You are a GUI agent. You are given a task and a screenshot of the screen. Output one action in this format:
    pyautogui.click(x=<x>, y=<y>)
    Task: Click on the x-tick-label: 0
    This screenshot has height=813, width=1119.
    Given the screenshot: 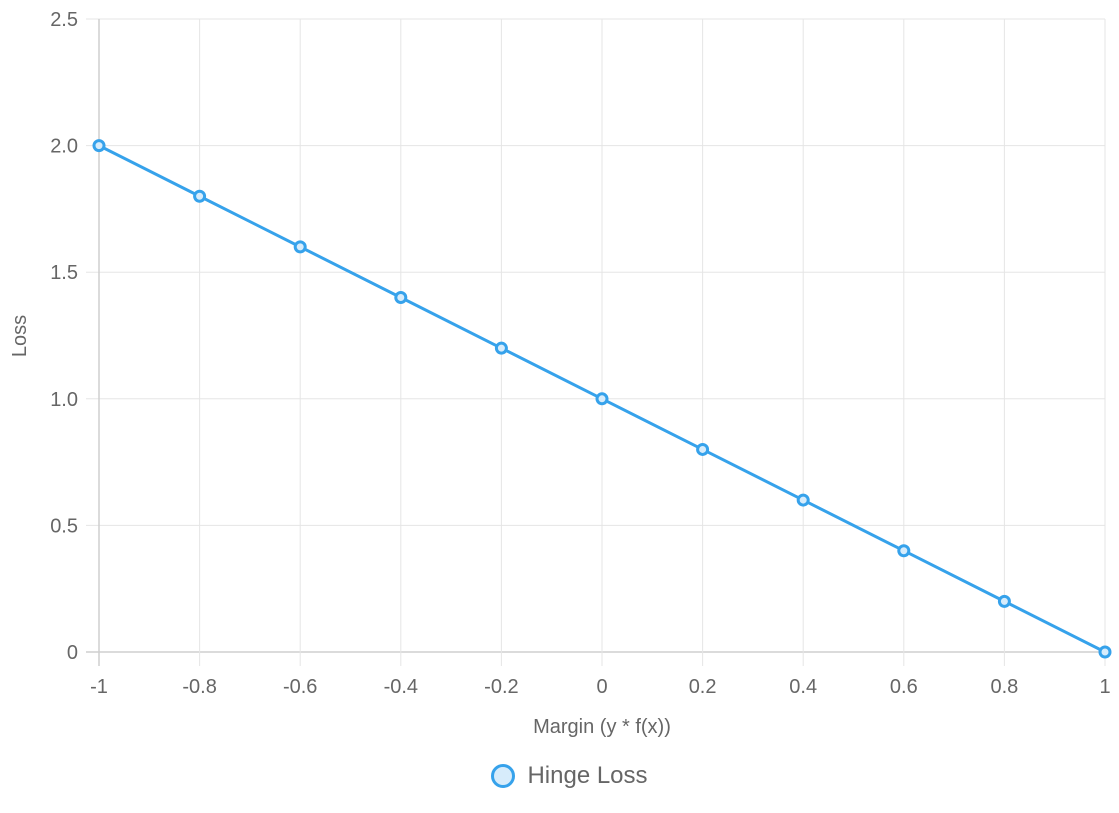 What is the action you would take?
    pyautogui.click(x=601, y=687)
    